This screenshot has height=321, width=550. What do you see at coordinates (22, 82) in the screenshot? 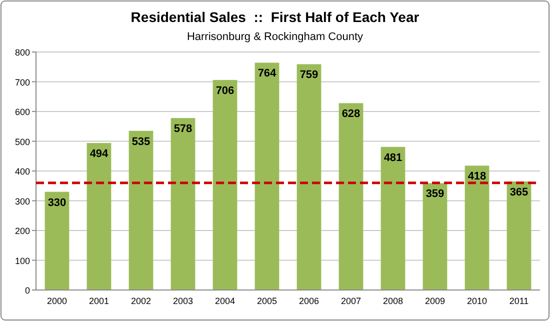
I see `y-tick-label: 700` at bounding box center [22, 82].